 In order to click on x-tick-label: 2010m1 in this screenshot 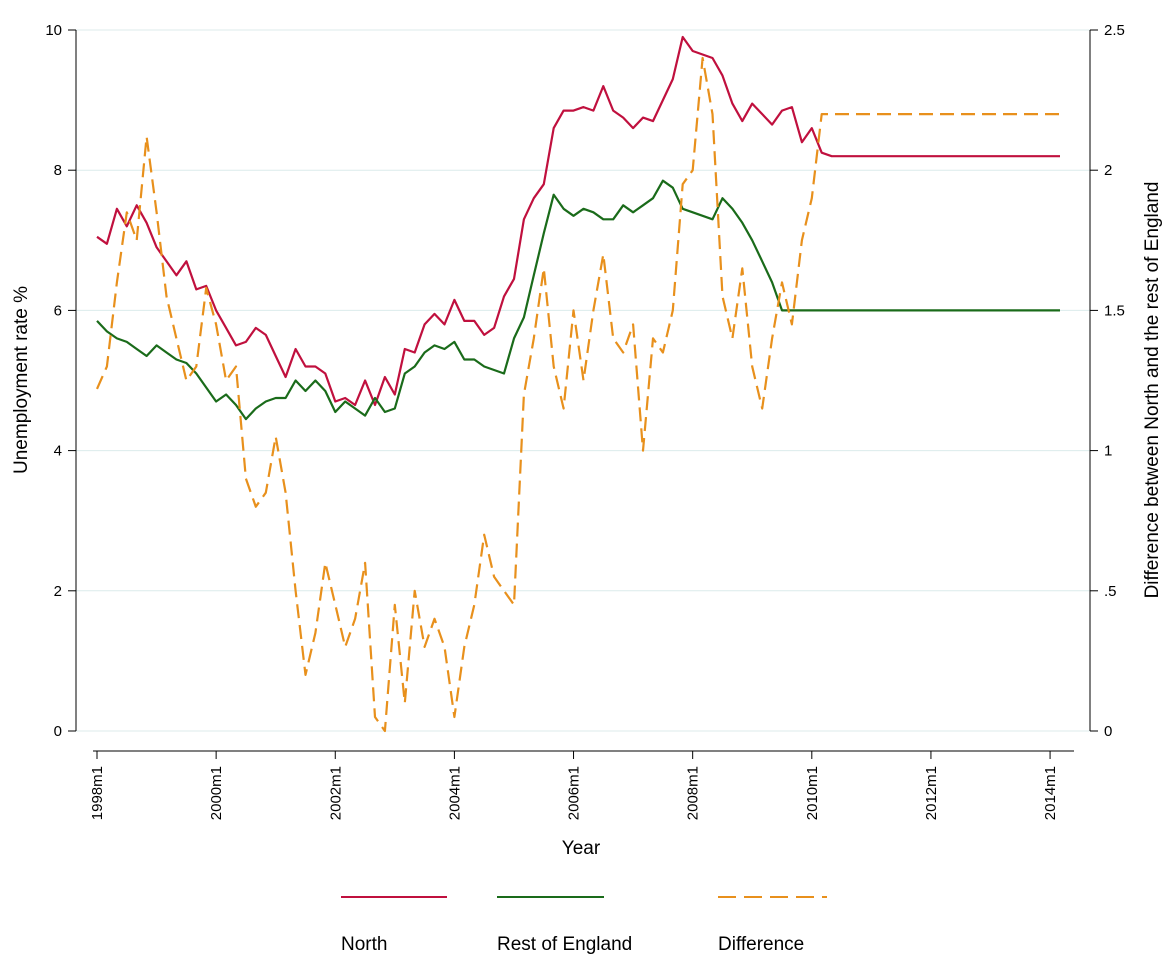, I will do `click(812, 793)`.